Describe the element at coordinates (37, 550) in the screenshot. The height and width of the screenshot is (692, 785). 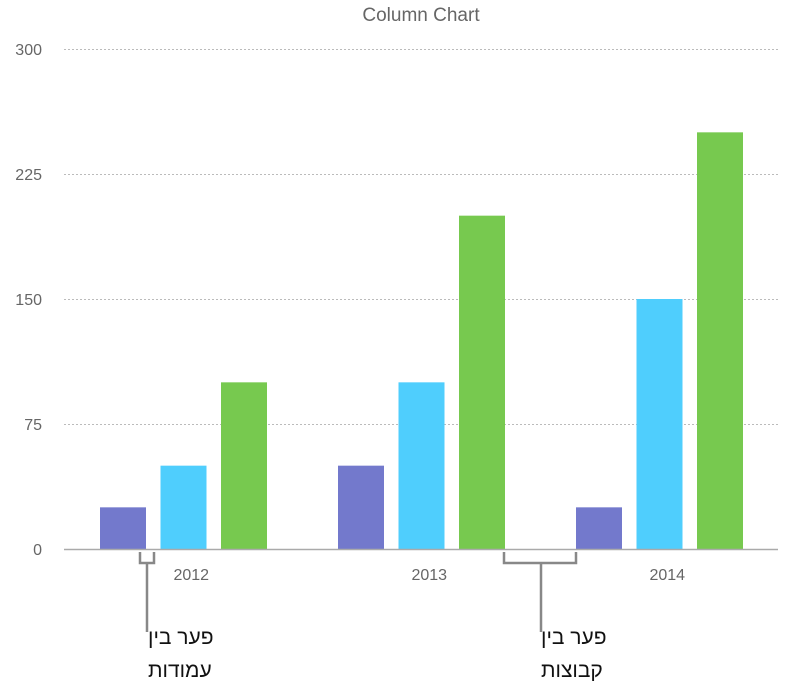
I see `y-tick-label: 0` at that location.